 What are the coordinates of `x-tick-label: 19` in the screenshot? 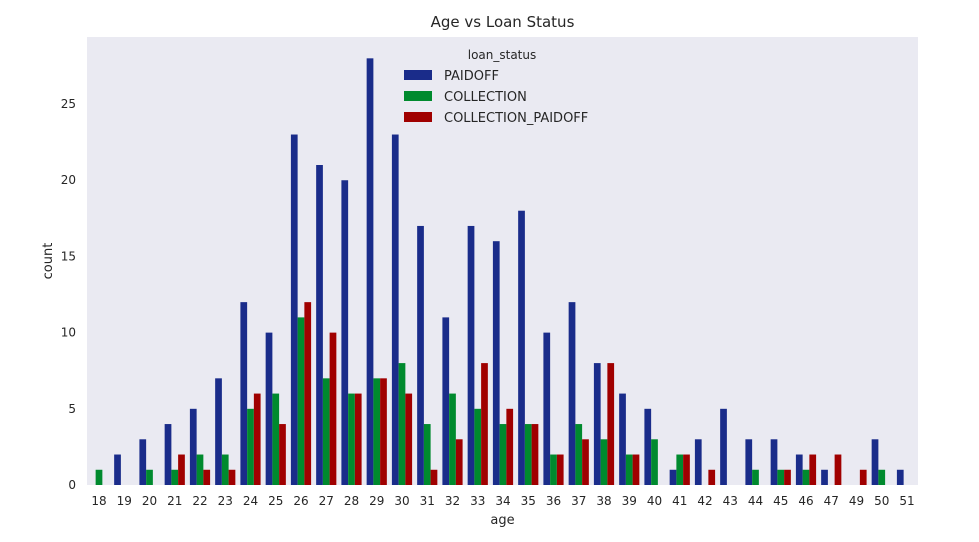 It's located at (124, 501).